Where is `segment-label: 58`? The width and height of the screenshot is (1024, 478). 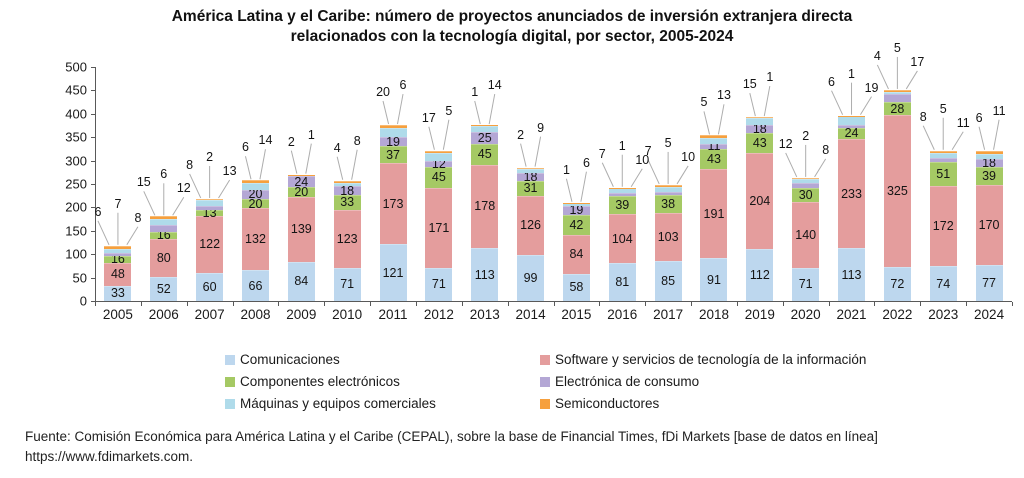 segment-label: 58 is located at coordinates (576, 287).